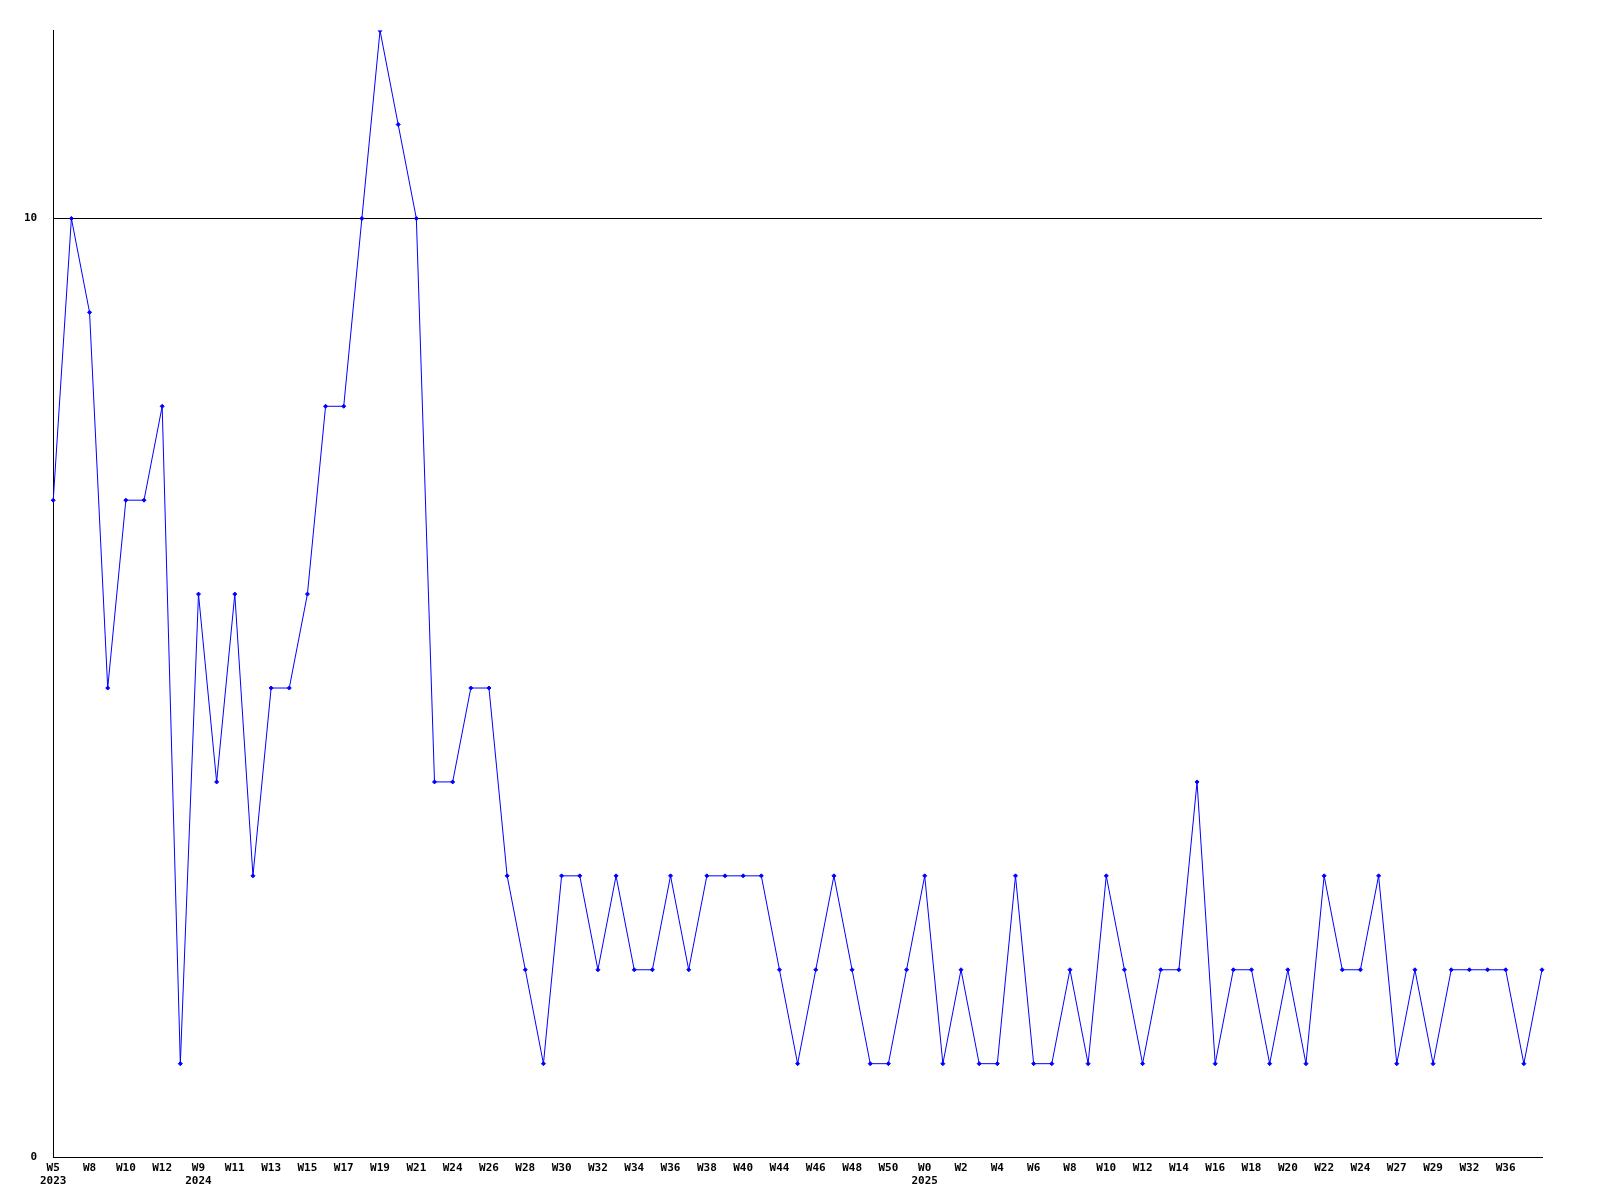 The image size is (1600, 1200). I want to click on x-tick-label: W13, so click(271, 1168).